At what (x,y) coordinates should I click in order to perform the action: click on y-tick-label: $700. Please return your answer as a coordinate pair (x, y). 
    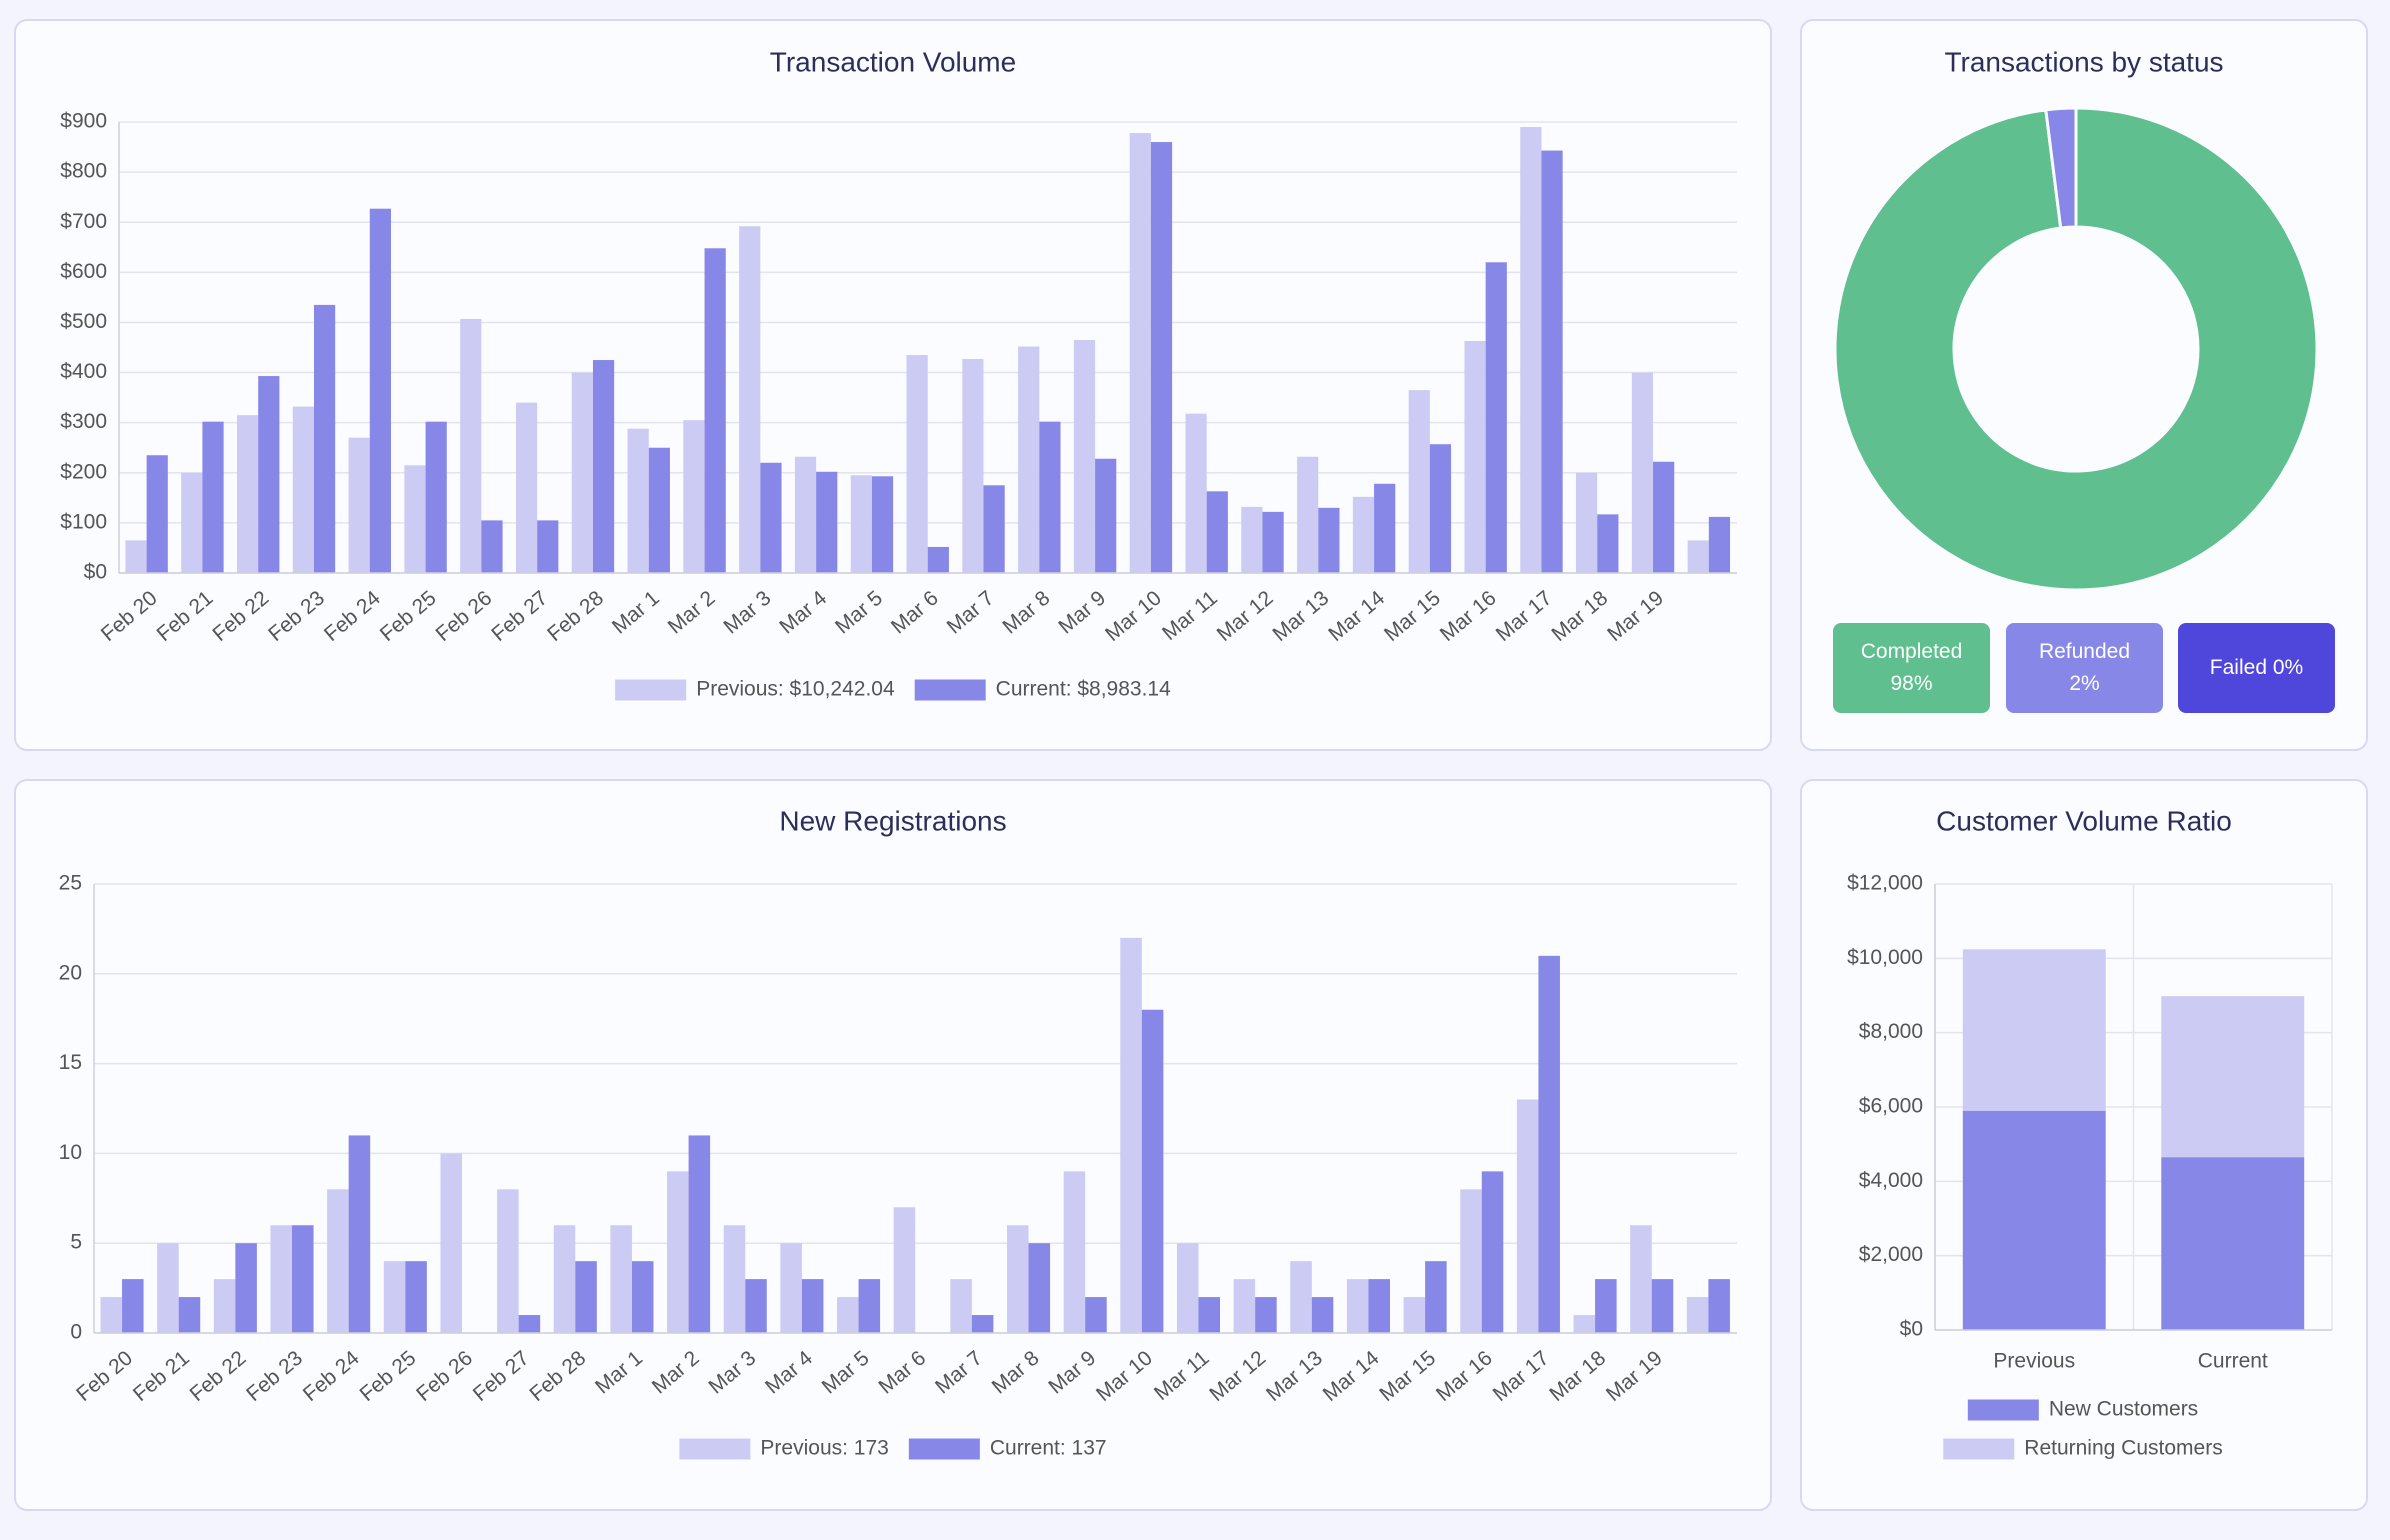
    Looking at the image, I should click on (83, 221).